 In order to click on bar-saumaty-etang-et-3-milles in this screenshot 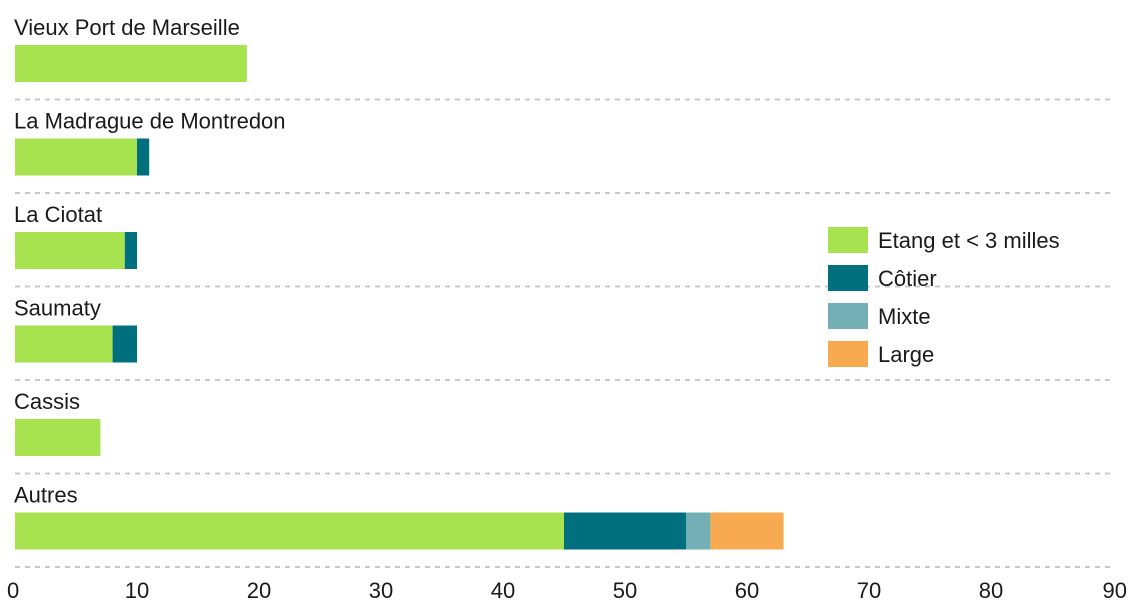, I will do `click(64, 344)`.